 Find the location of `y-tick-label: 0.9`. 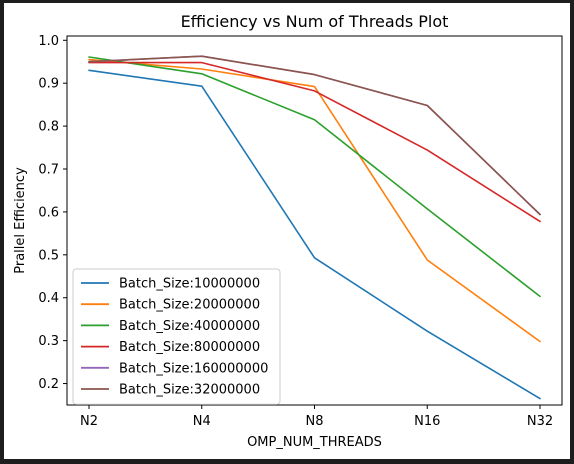

y-tick-label: 0.9 is located at coordinates (48, 84).